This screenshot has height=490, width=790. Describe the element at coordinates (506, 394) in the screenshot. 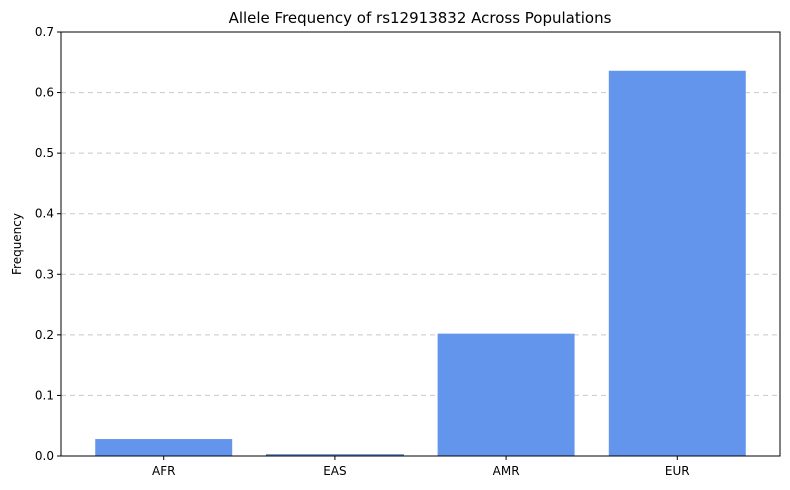

I see `bar-amr` at that location.